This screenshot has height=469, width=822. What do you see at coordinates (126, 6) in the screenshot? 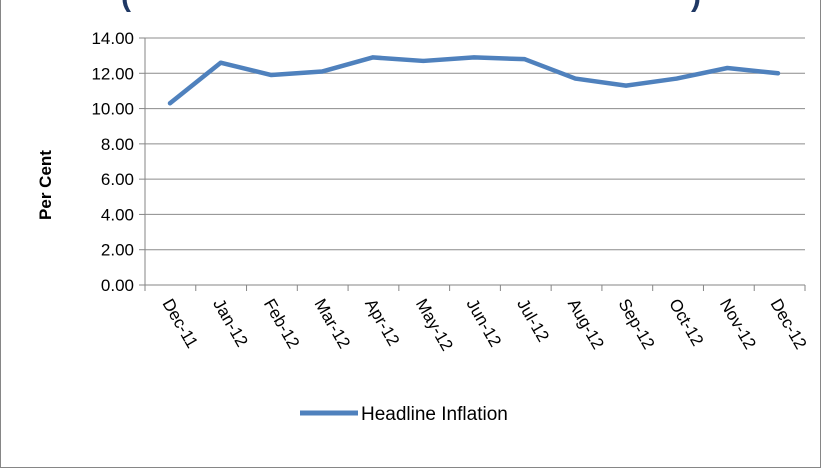
I see `chart-title-open: (` at bounding box center [126, 6].